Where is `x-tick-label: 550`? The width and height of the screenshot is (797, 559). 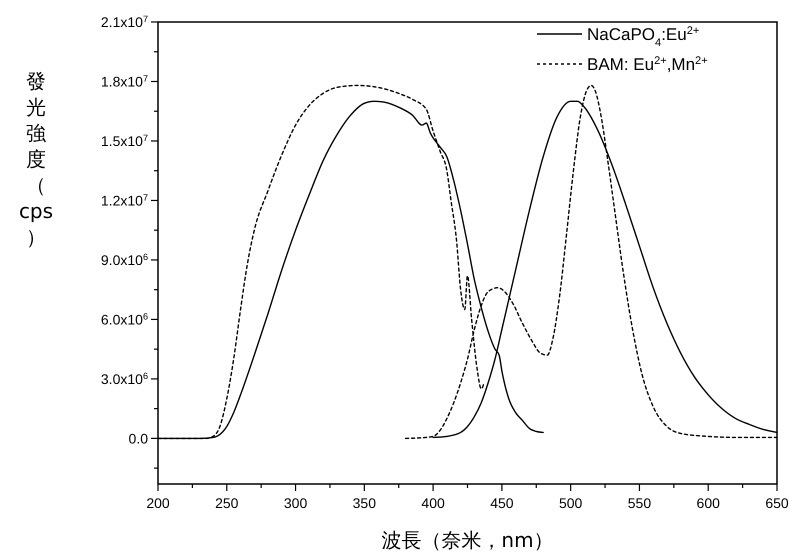
x-tick-label: 550 is located at coordinates (640, 503).